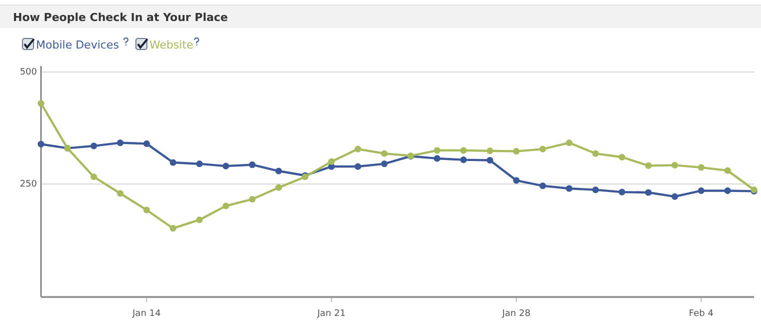 This screenshot has height=326, width=761. I want to click on y-tick-label: 500, so click(29, 72).